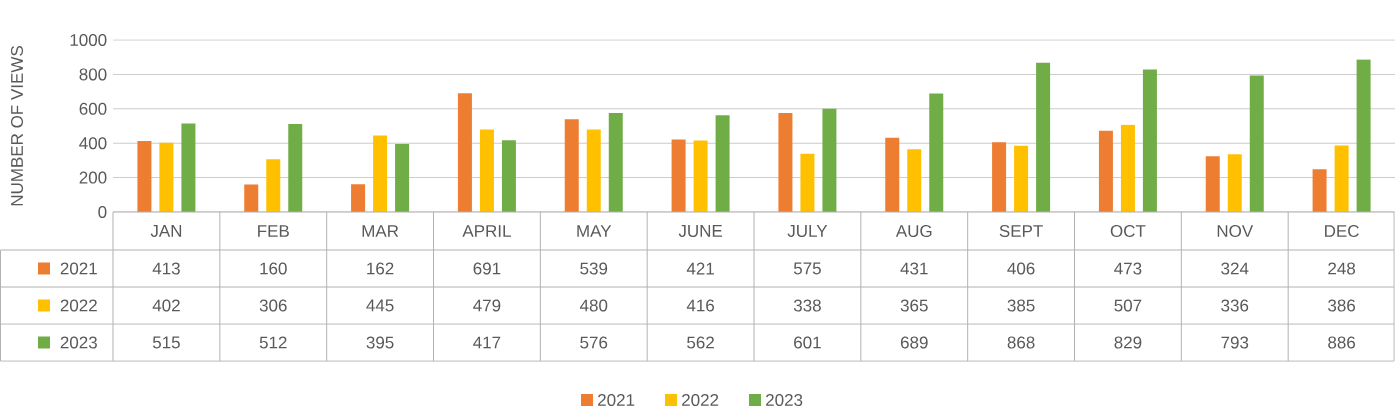  I want to click on data-label: 886, so click(1342, 342).